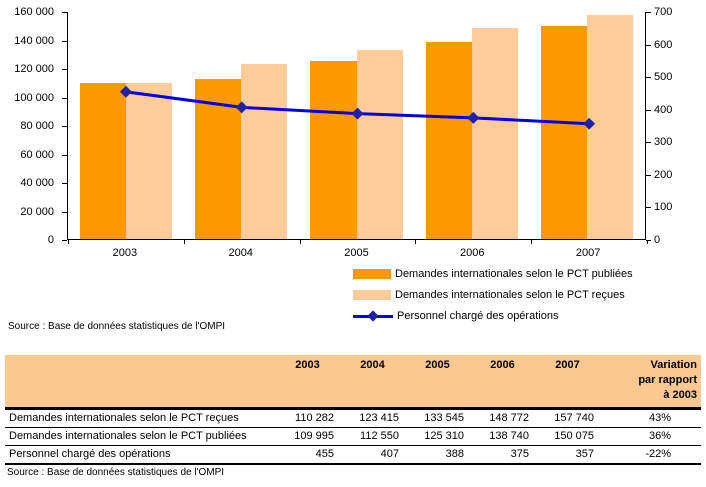  What do you see at coordinates (588, 253) in the screenshot?
I see `x-axis-category-label: 2007` at bounding box center [588, 253].